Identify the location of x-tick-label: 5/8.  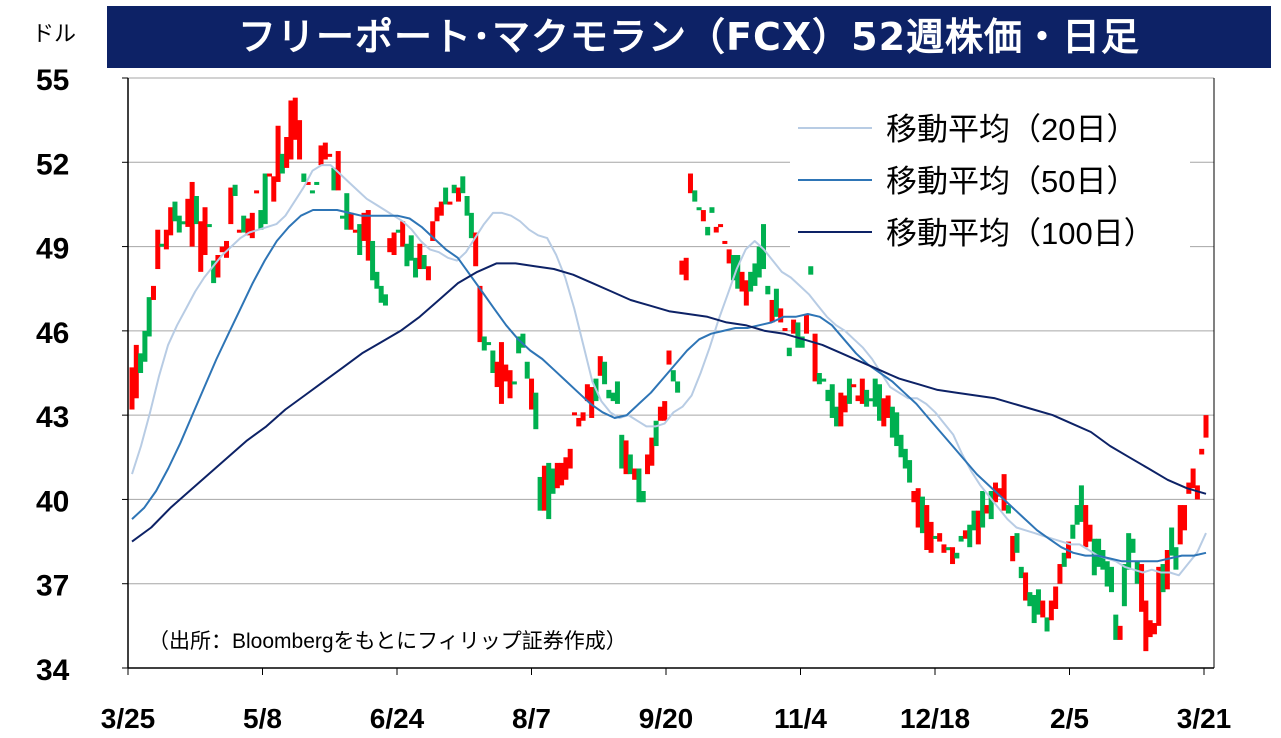
(262, 718).